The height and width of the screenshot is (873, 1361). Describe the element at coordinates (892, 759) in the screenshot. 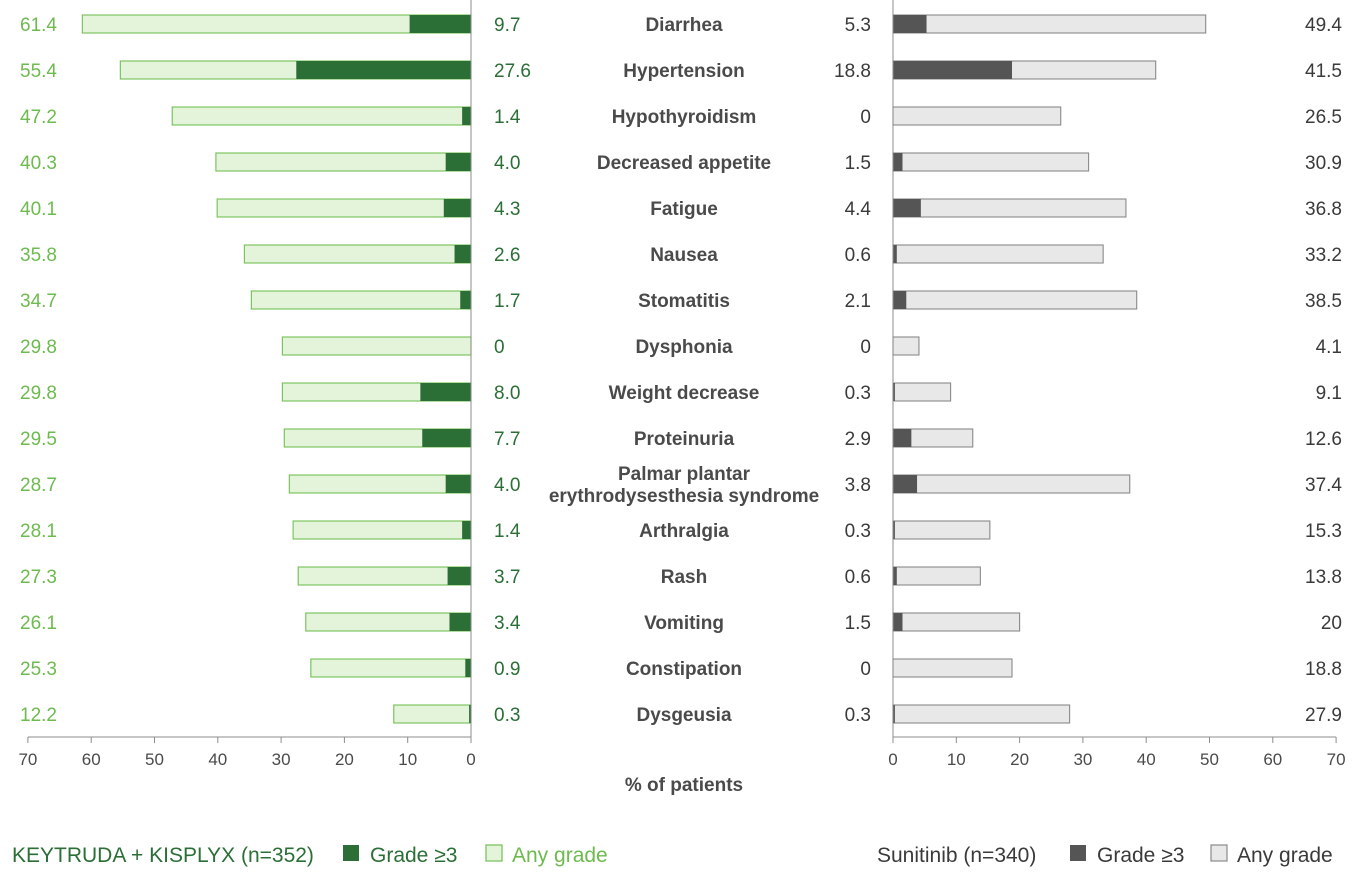

I see `right-tick-label: 0` at that location.